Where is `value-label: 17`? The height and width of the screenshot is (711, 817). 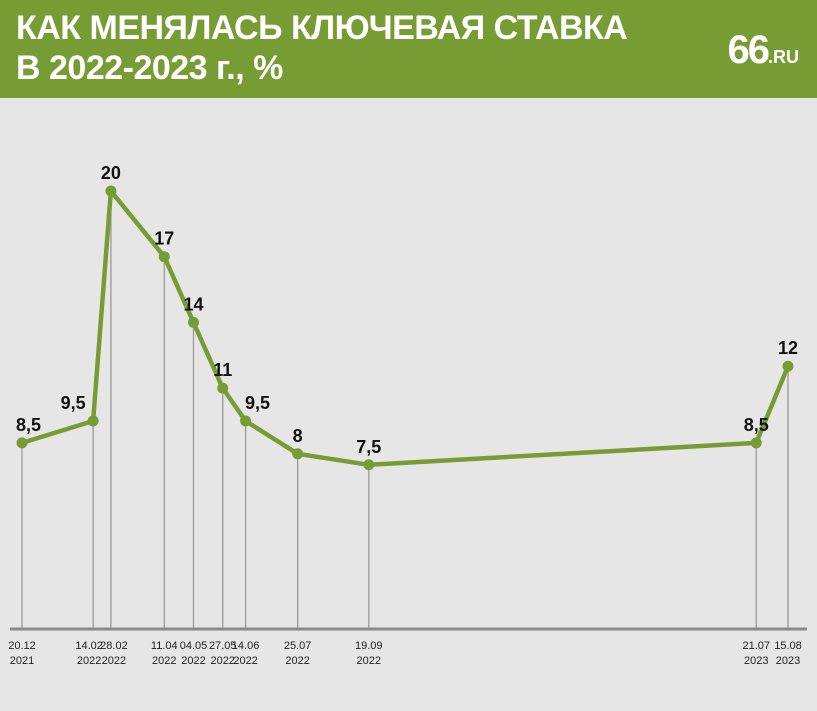
value-label: 17 is located at coordinates (164, 239).